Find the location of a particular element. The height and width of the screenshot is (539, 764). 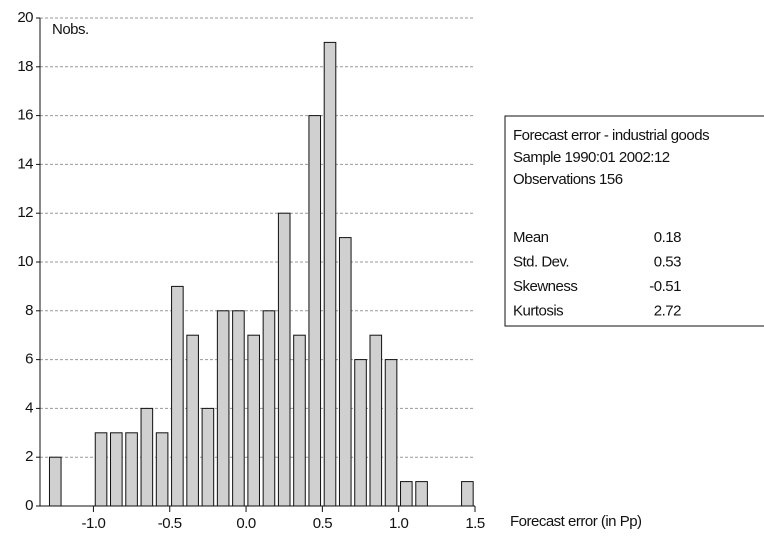

stats-value: 0.53 is located at coordinates (667, 261).